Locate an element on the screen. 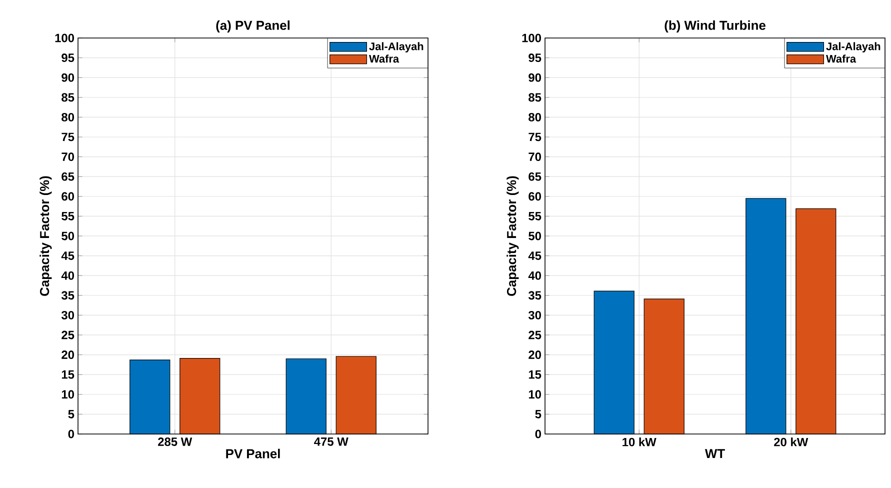  chart-title: (b) Wind Turbine is located at coordinates (715, 26).